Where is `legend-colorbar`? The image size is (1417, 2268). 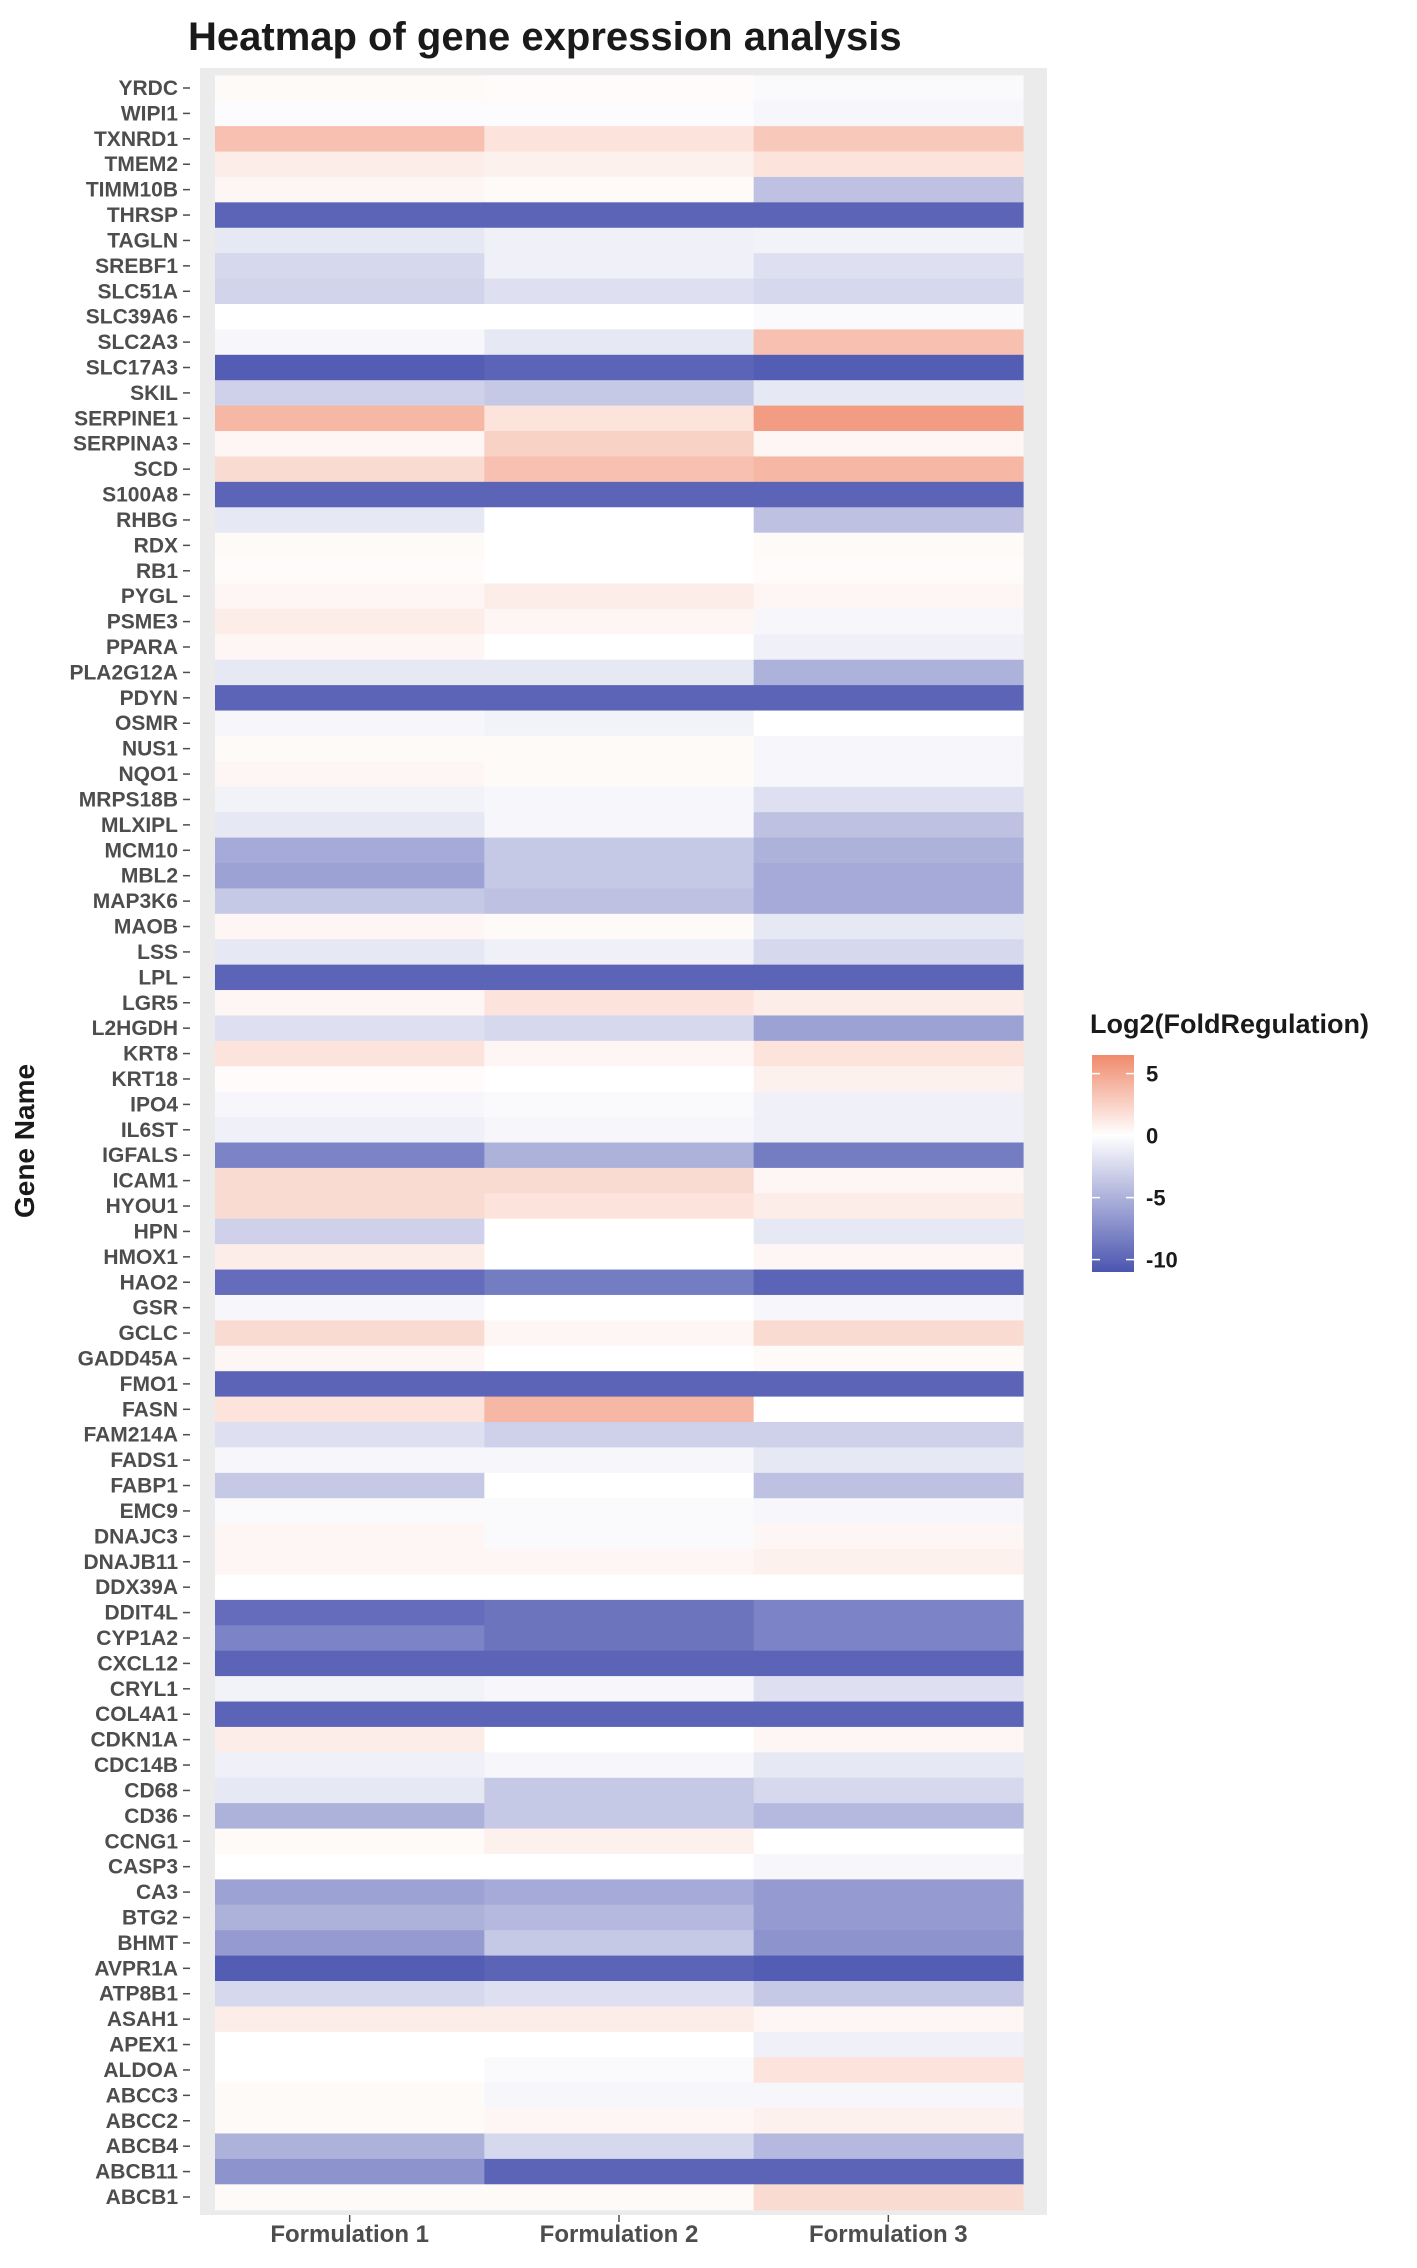
legend-colorbar is located at coordinates (1113, 1163).